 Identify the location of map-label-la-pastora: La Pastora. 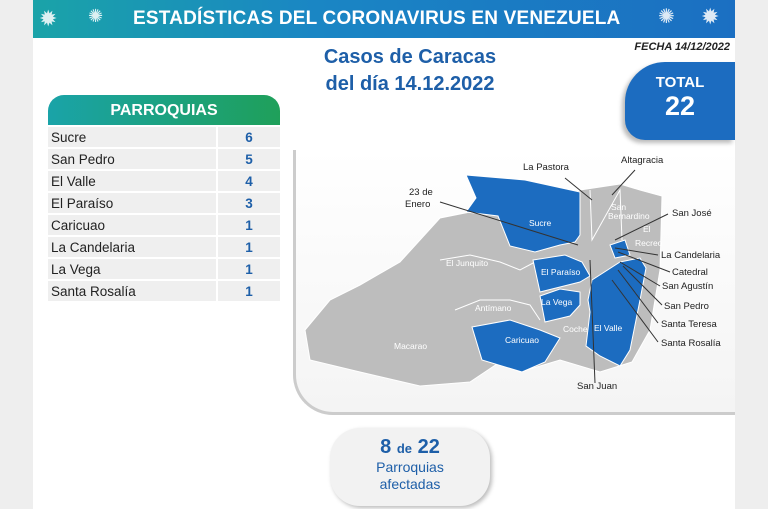
(546, 167).